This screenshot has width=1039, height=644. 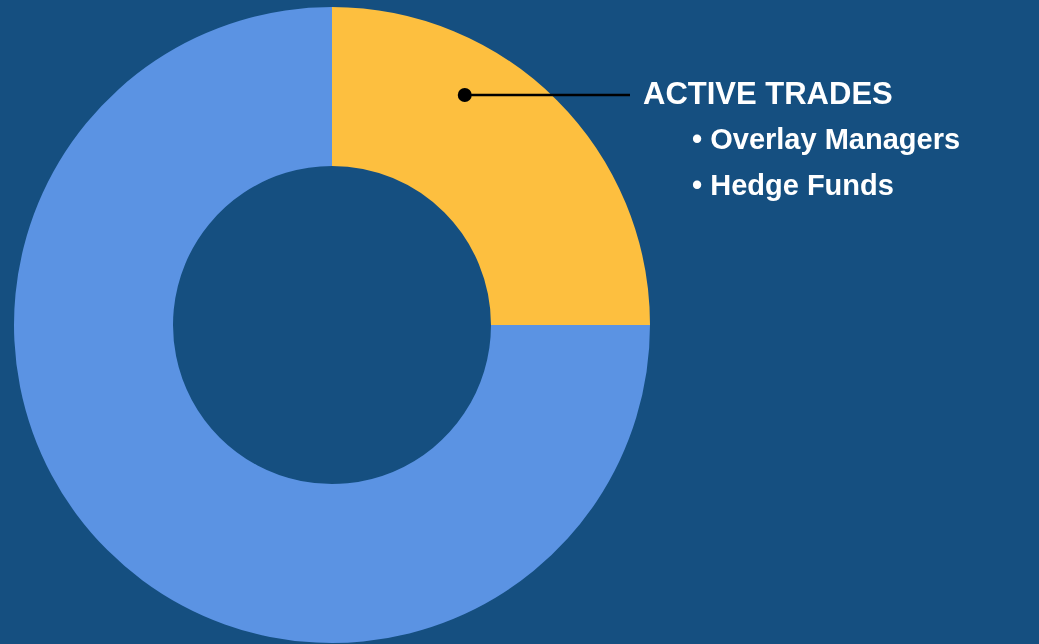 What do you see at coordinates (768, 93) in the screenshot?
I see `slice-label: ACTIVE TRADES` at bounding box center [768, 93].